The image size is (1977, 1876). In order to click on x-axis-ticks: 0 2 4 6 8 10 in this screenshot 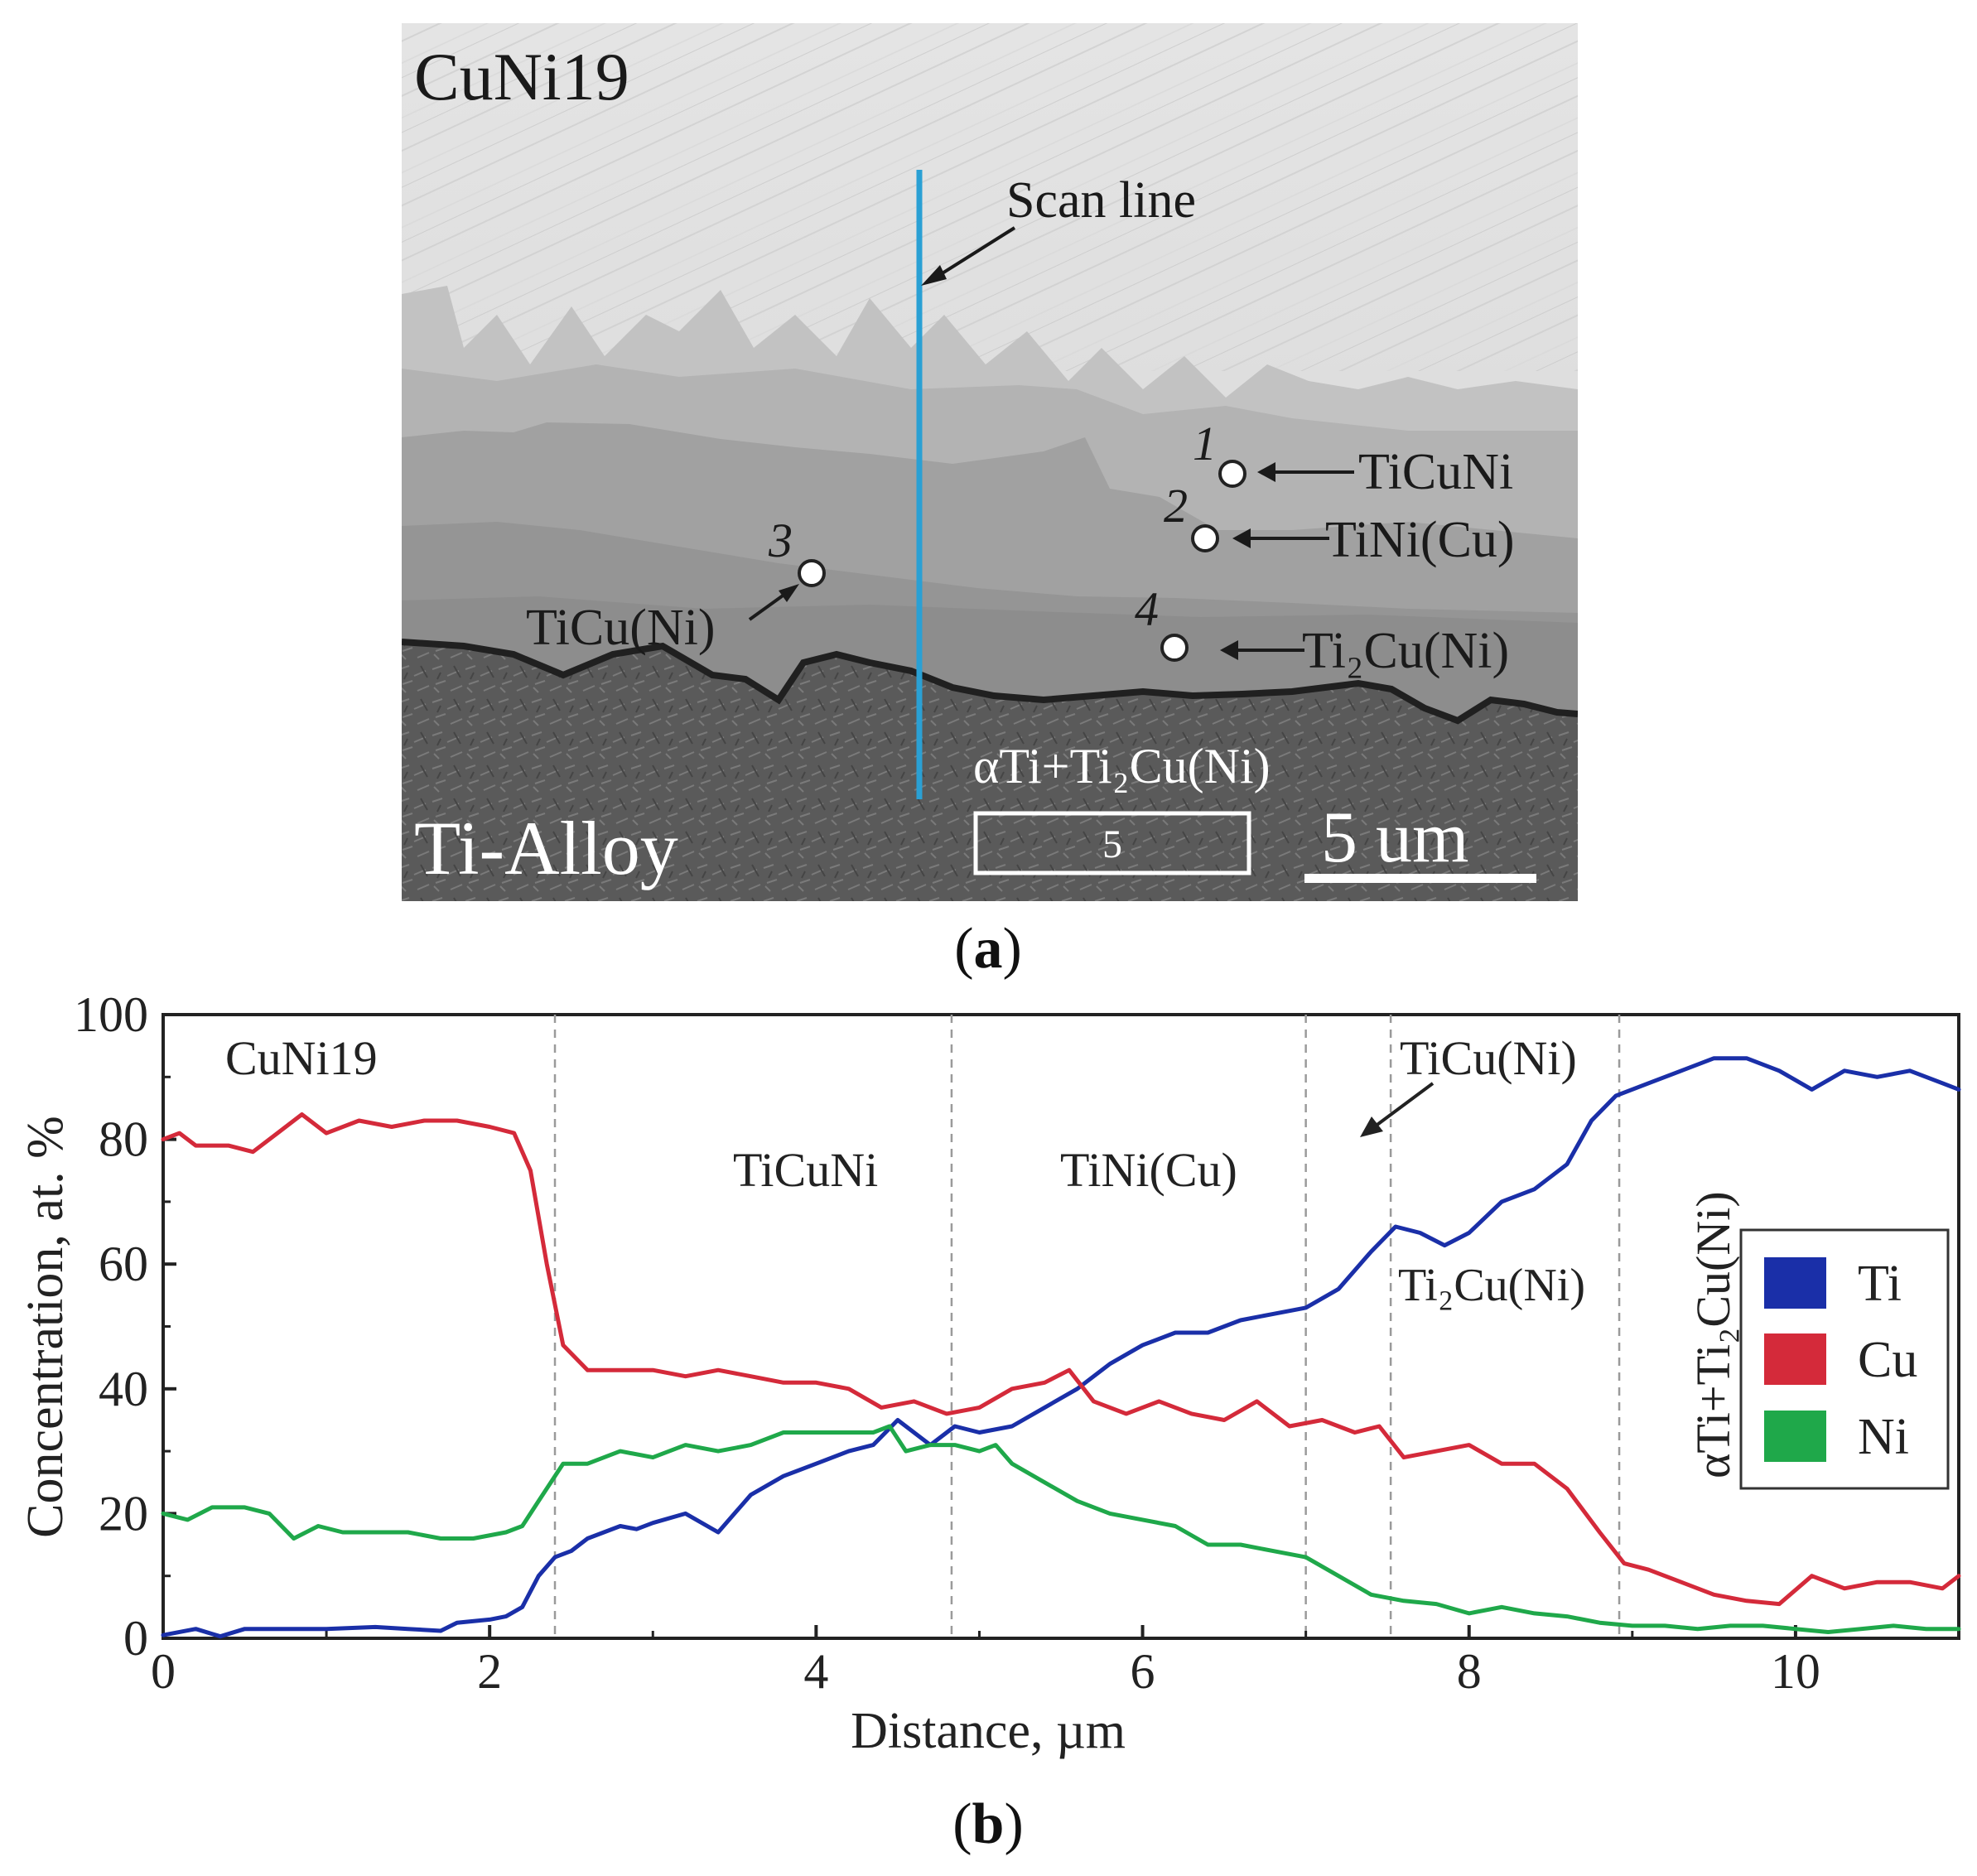, I will do `click(985, 1662)`.